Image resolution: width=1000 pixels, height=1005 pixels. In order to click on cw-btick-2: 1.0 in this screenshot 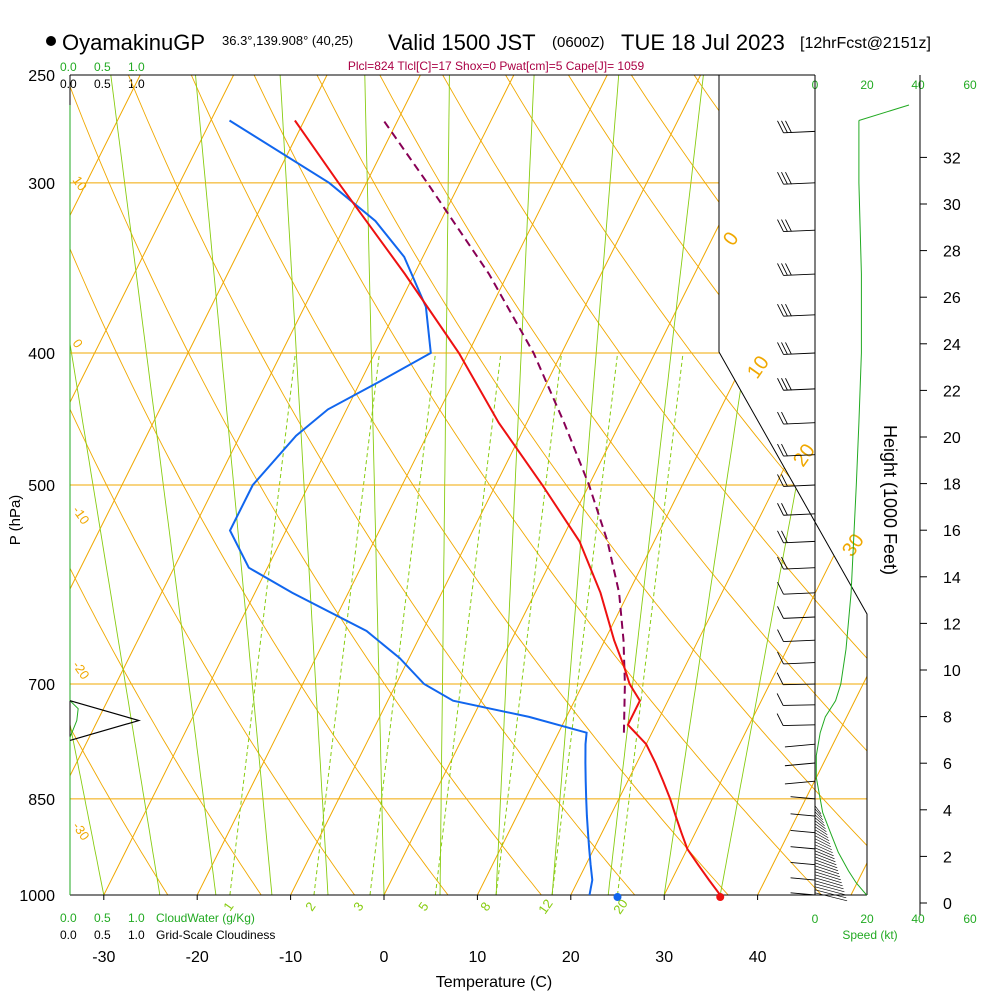, I will do `click(136, 918)`.